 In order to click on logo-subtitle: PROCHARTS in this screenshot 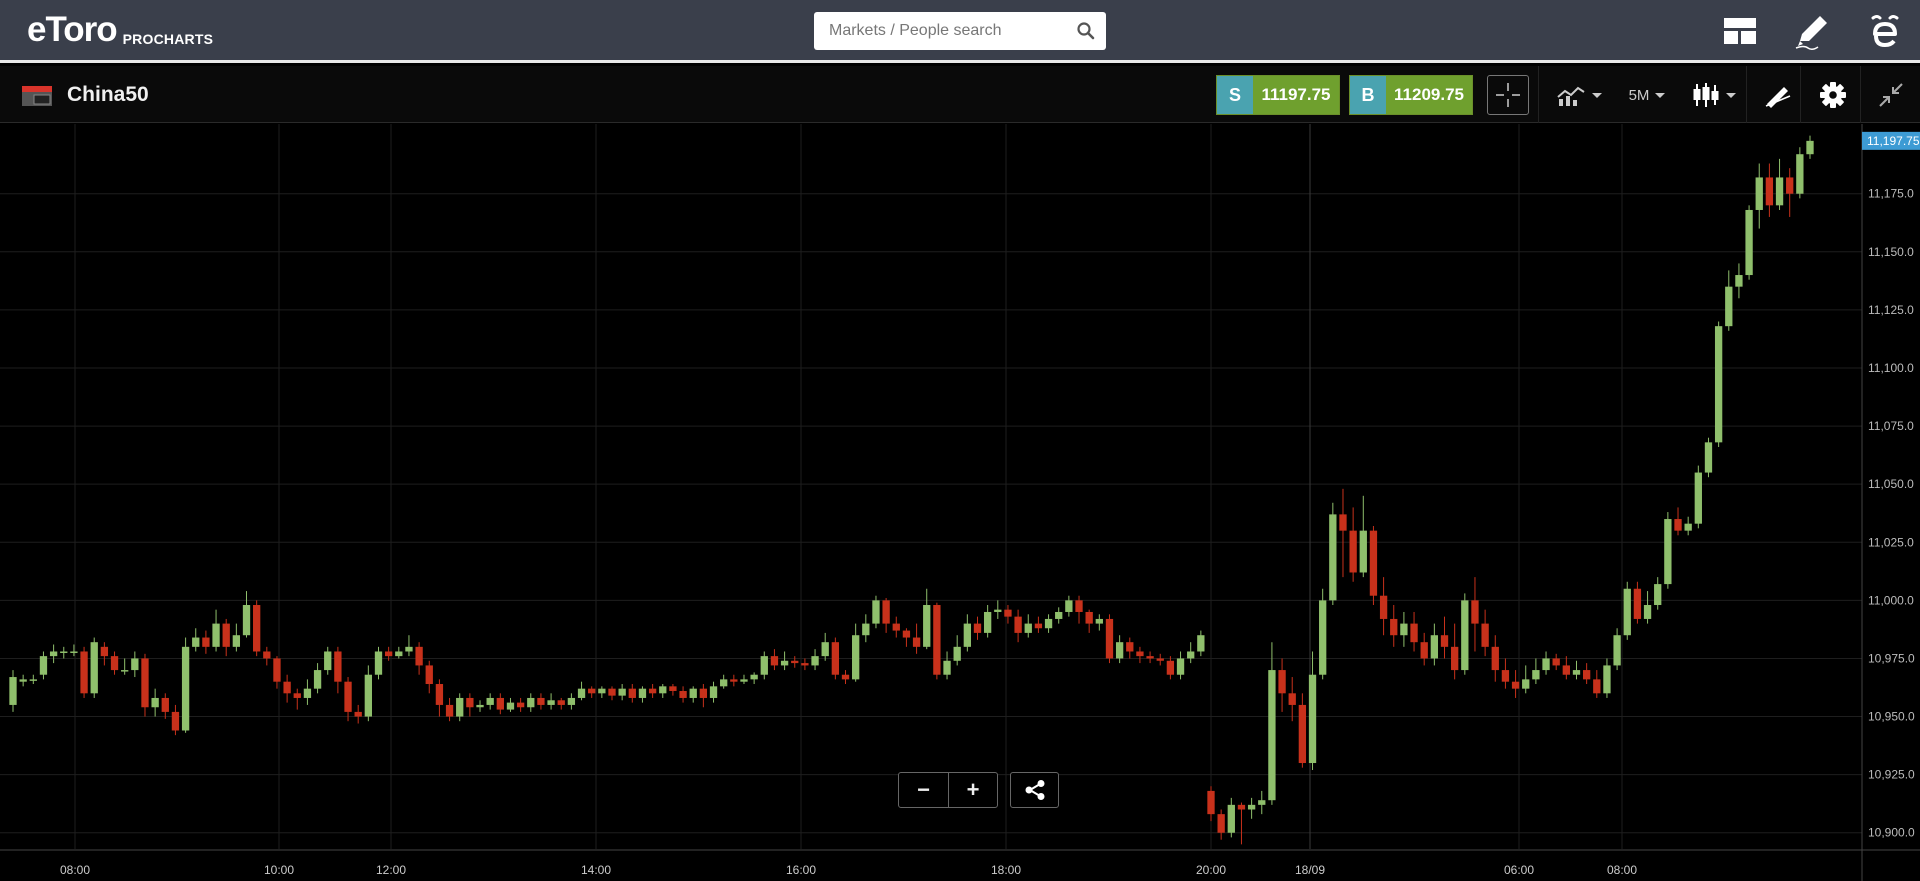, I will do `click(168, 39)`.